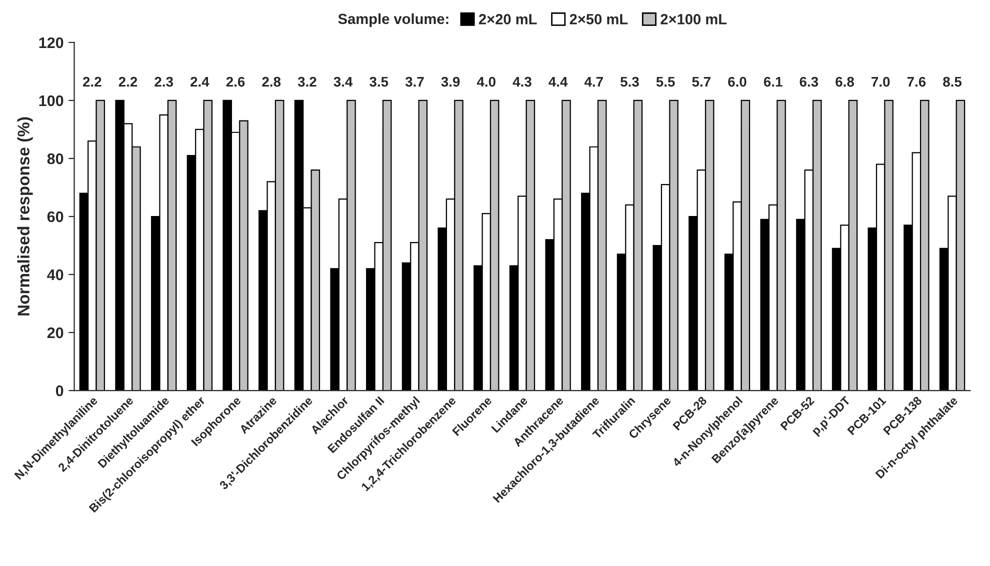 The width and height of the screenshot is (990, 566). Describe the element at coordinates (393, 20) in the screenshot. I see `legend-title: Sample volume:` at that location.